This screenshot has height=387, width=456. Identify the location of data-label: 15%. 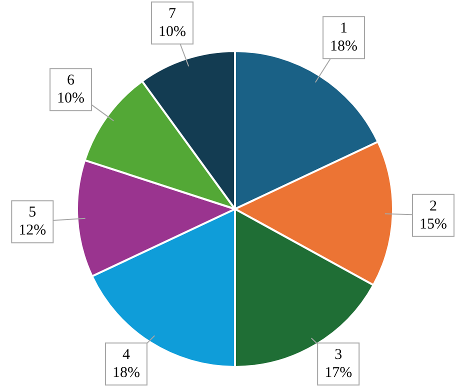
(433, 224).